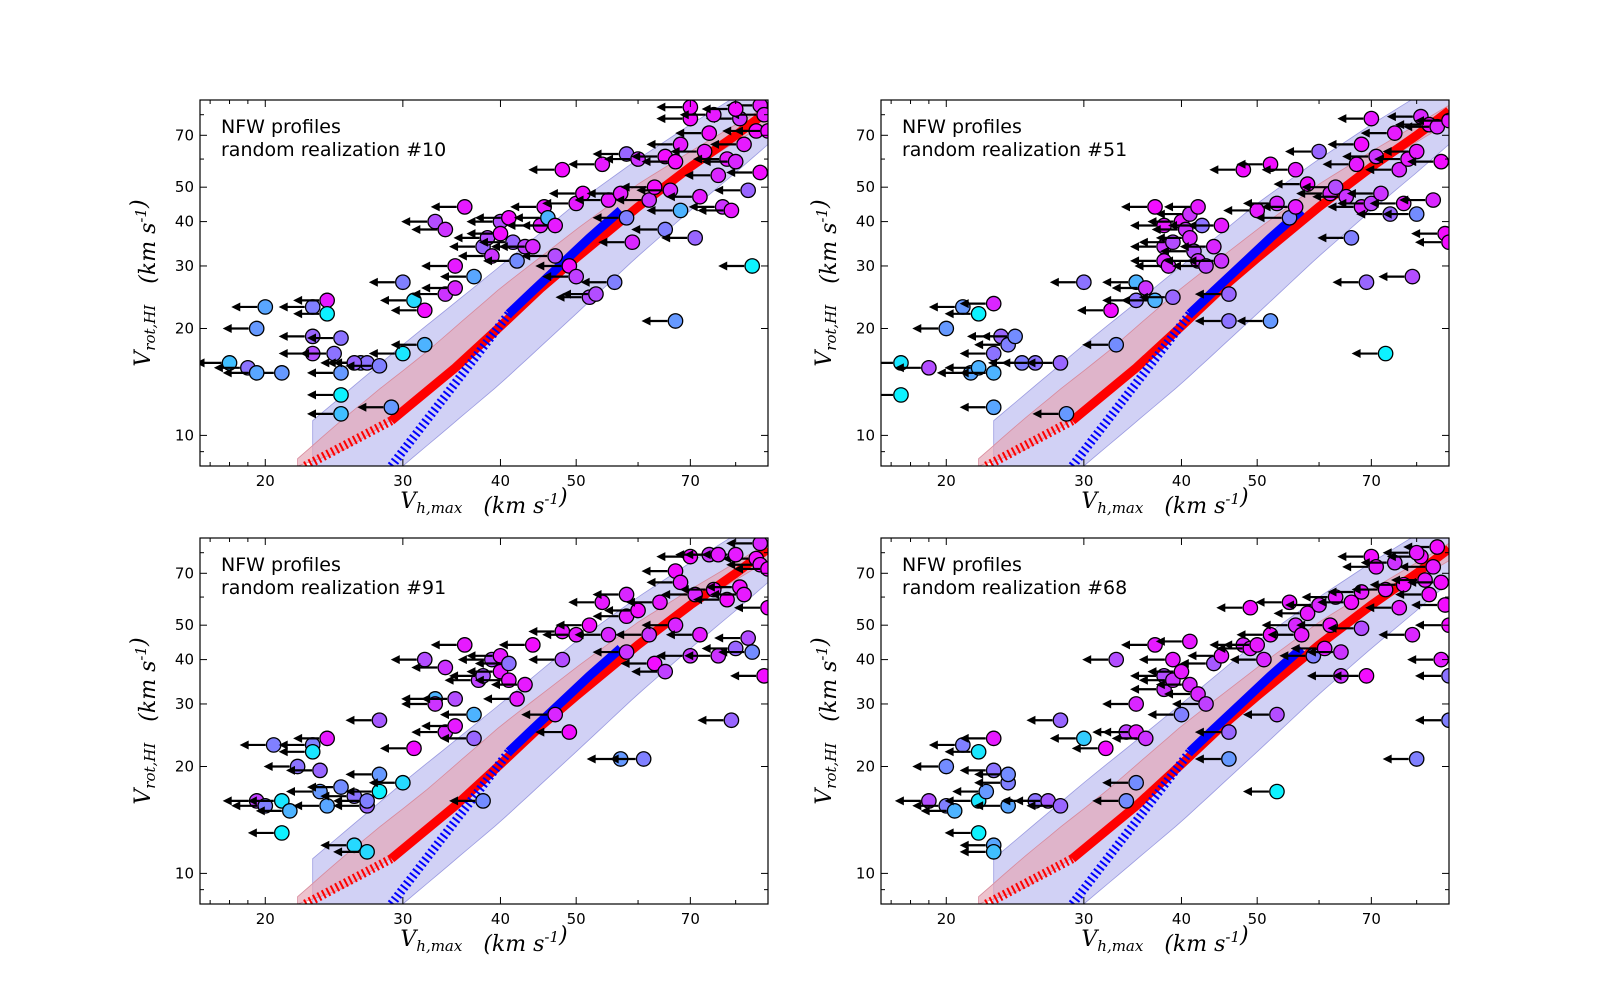 The image size is (1600, 1000). I want to click on annotation-line-2: random realization #91, so click(333, 588).